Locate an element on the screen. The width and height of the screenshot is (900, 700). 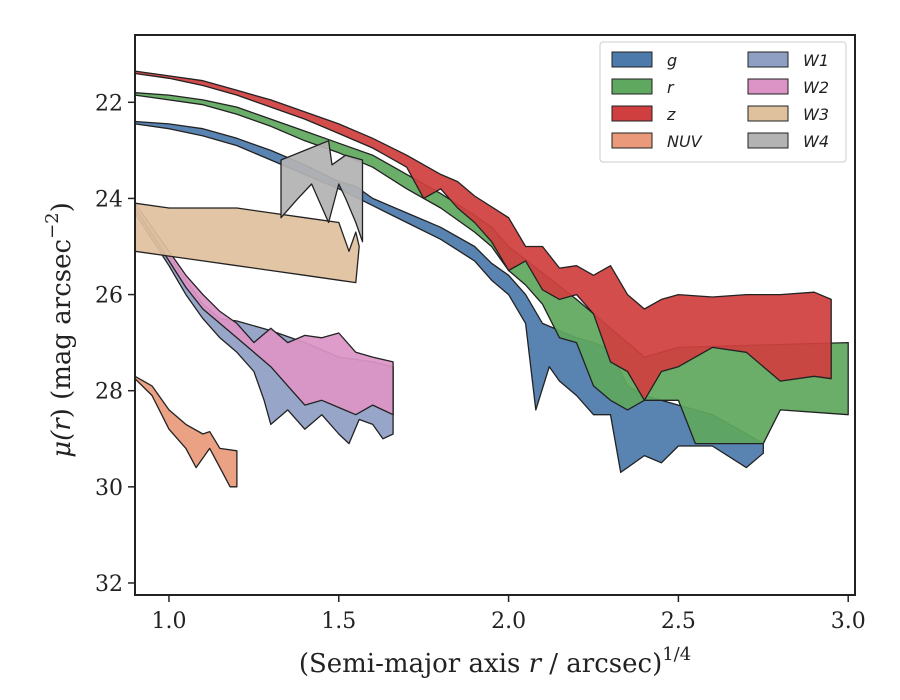
x-axis-ticks: 1.0 1.5 2.0 2.5 3.0 is located at coordinates (508, 614).